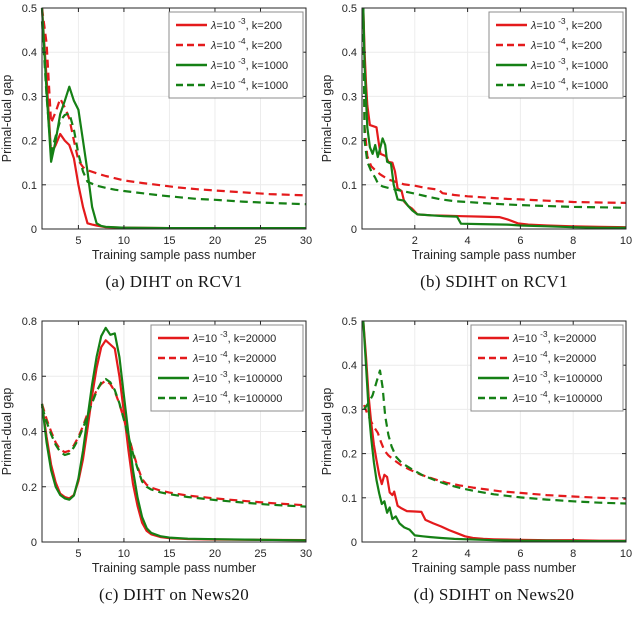 The height and width of the screenshot is (626, 640). Describe the element at coordinates (494, 594) in the screenshot. I see `caption-sdiht-news20: (d) SDIHT on News20` at that location.